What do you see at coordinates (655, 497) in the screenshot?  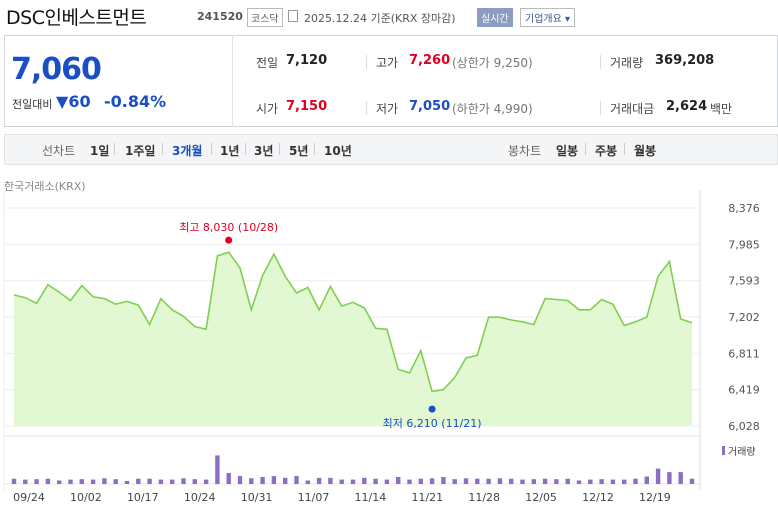 I see `x-tick-label: 12/19` at bounding box center [655, 497].